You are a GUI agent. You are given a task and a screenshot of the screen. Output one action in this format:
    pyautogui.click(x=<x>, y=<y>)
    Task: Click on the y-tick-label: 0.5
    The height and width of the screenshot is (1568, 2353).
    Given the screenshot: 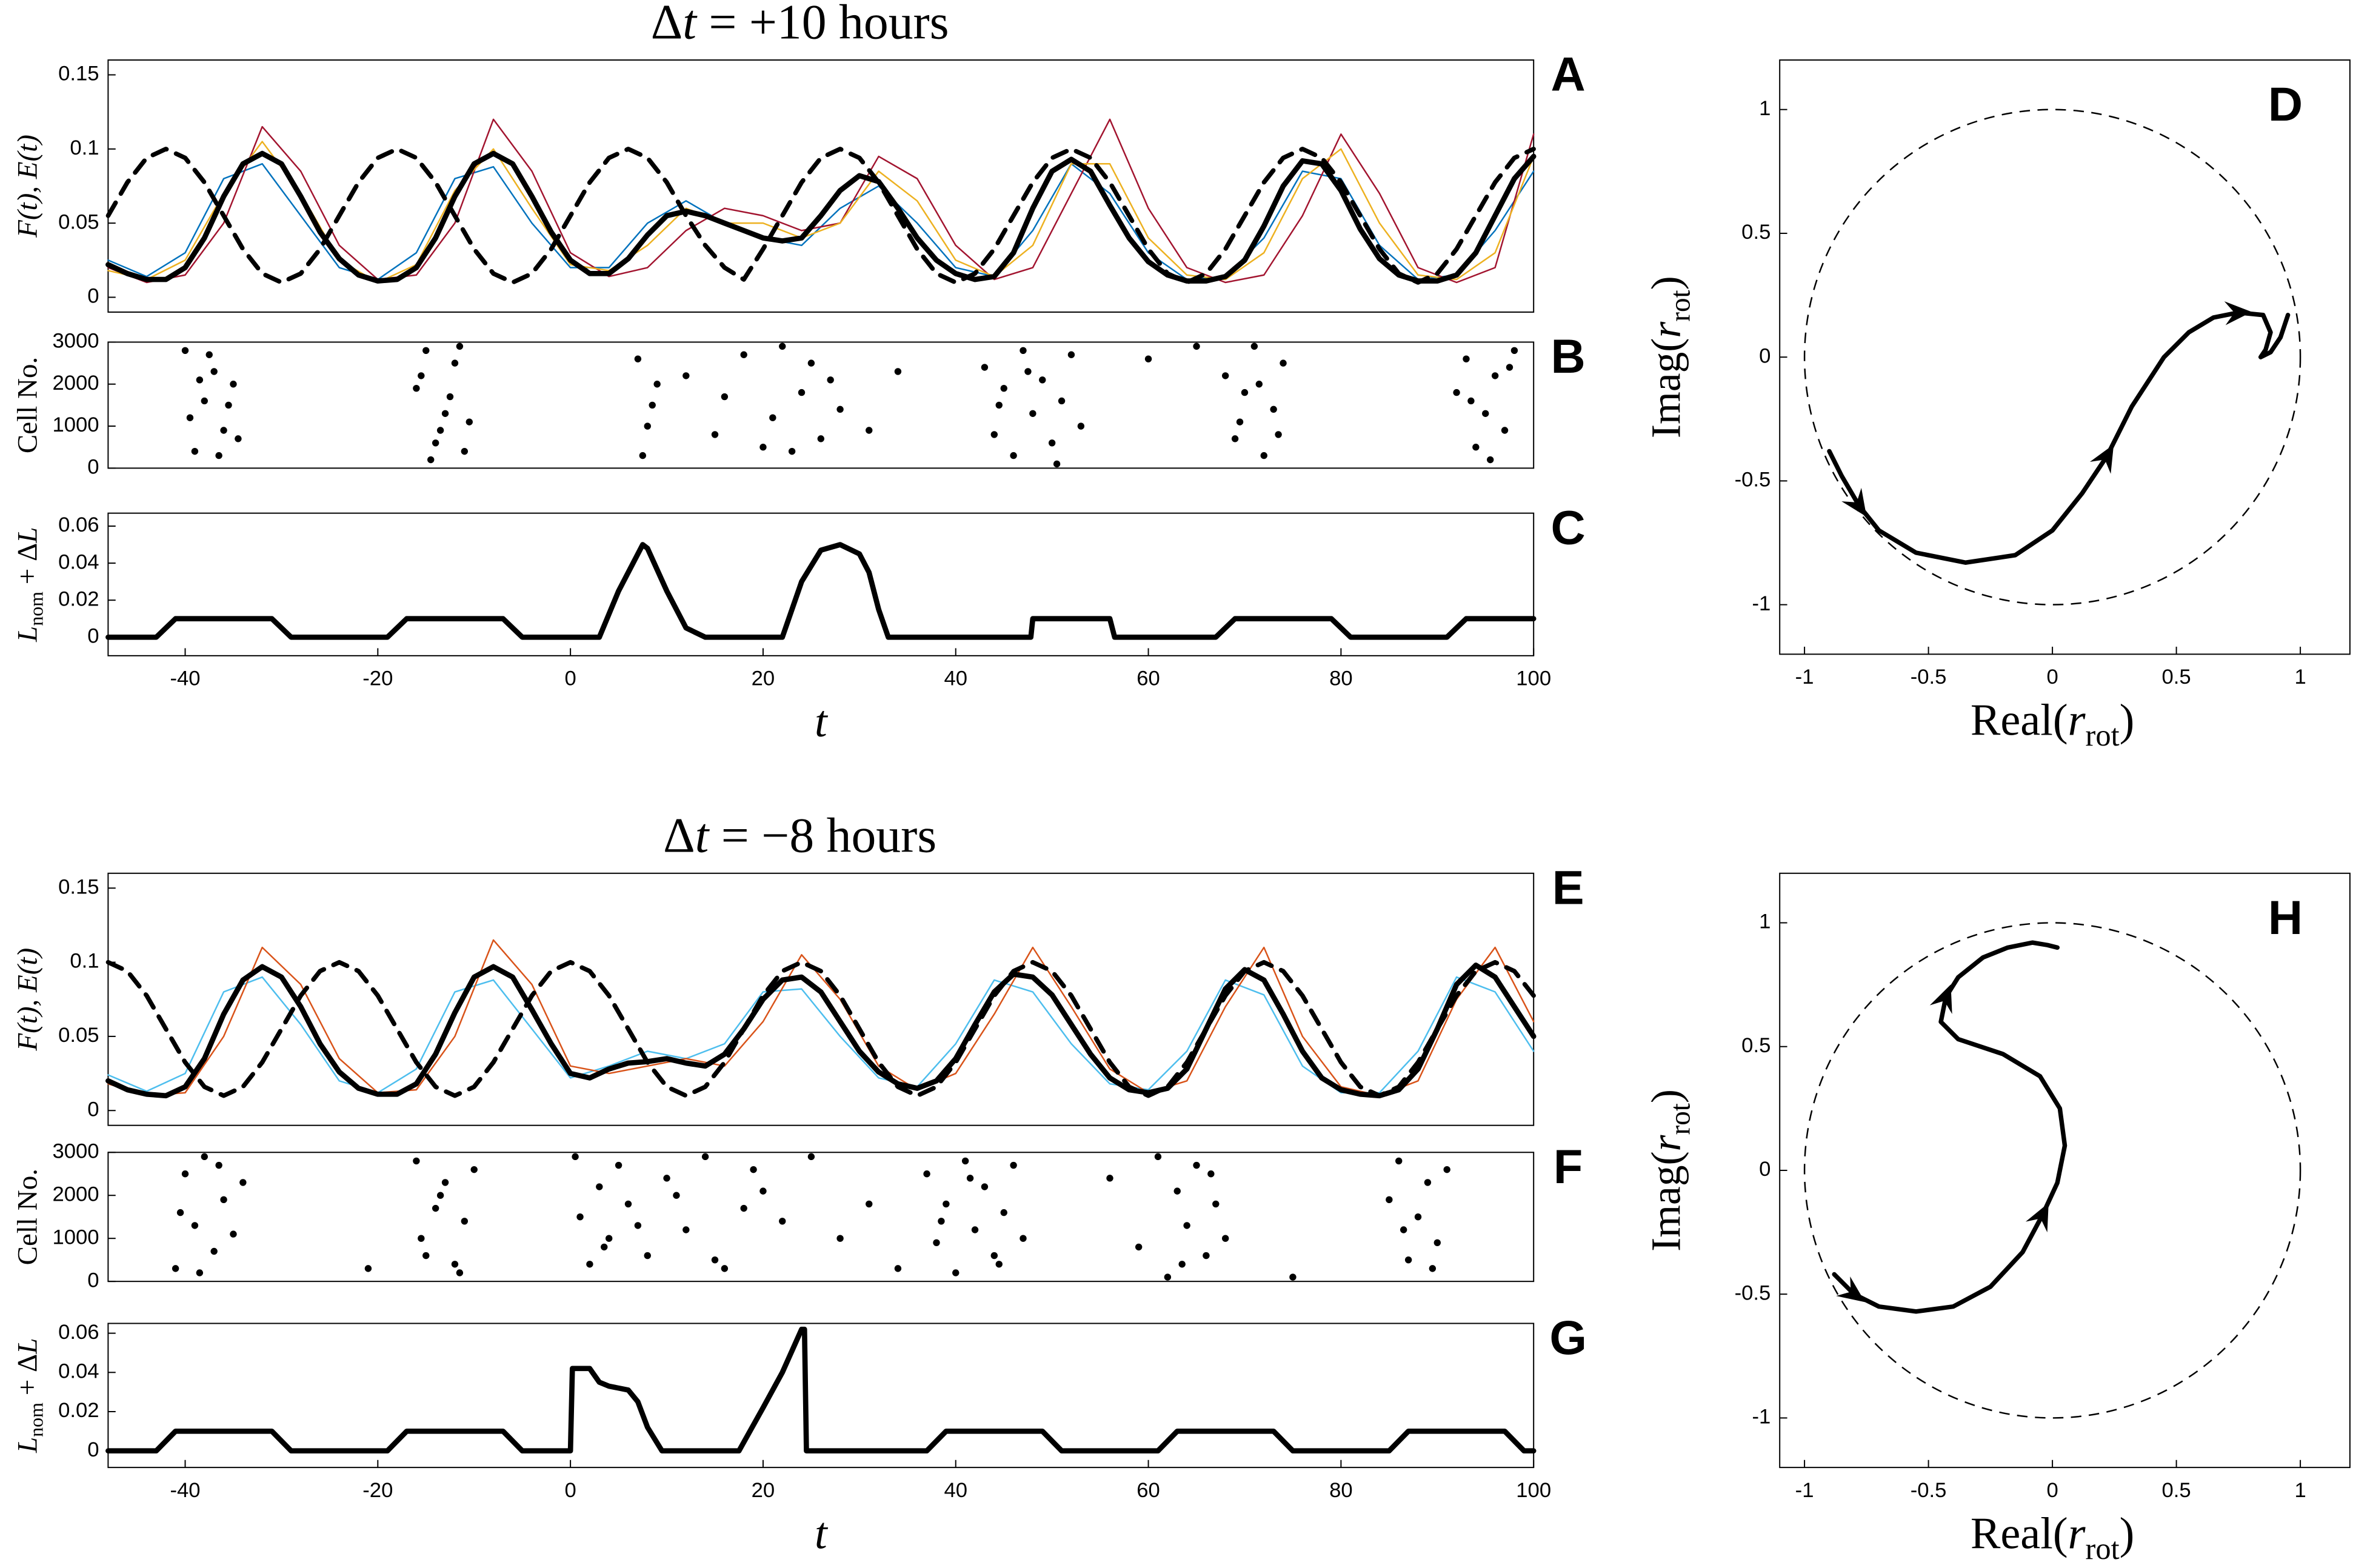 What is the action you would take?
    pyautogui.click(x=1756, y=232)
    